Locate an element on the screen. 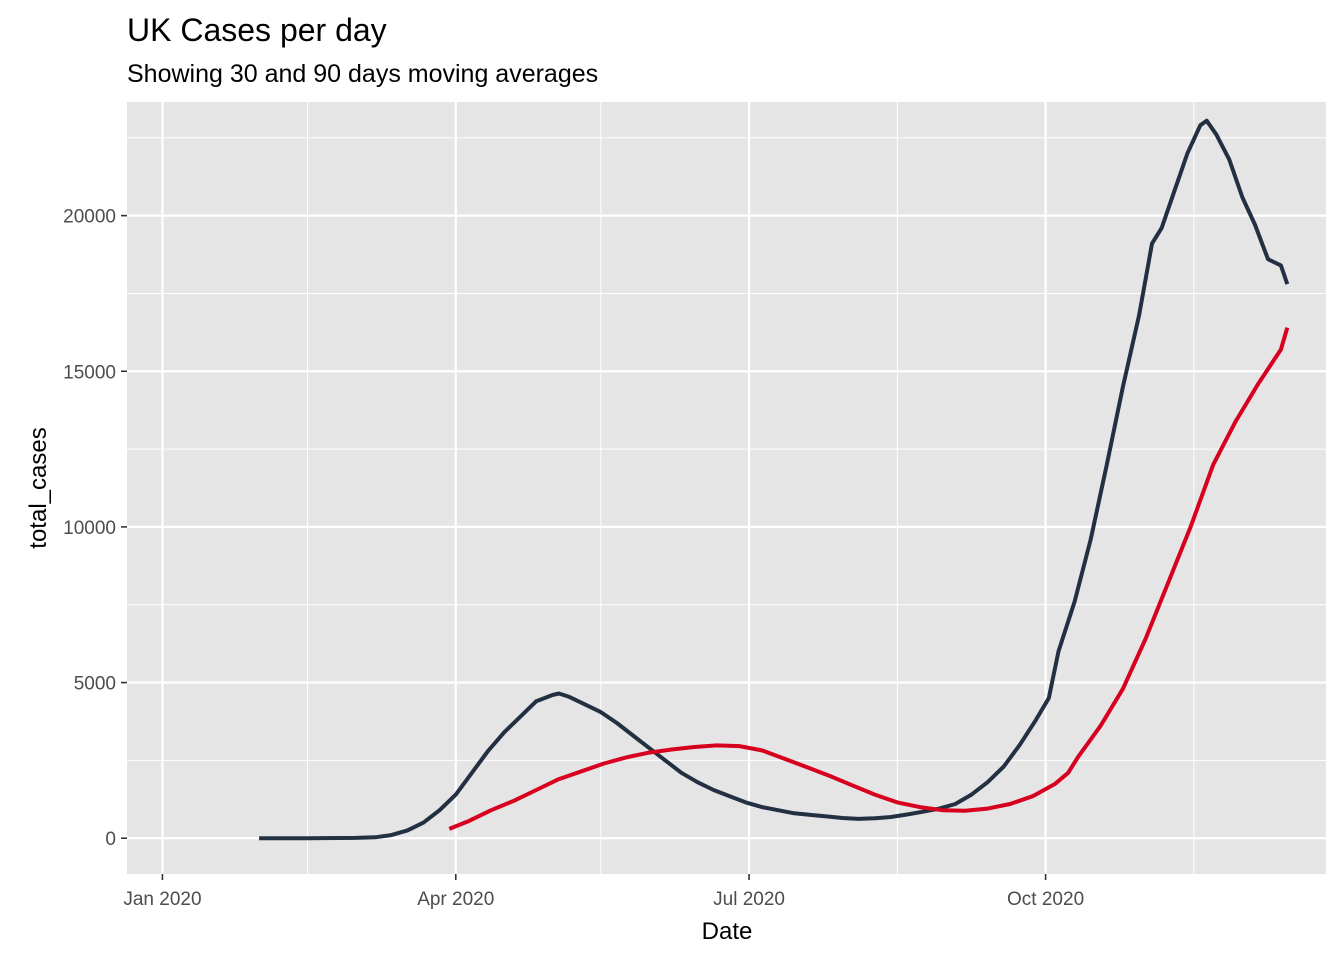 The image size is (1344, 960). y-axis: 0 5000 10000 15000 20000 is located at coordinates (95, 528).